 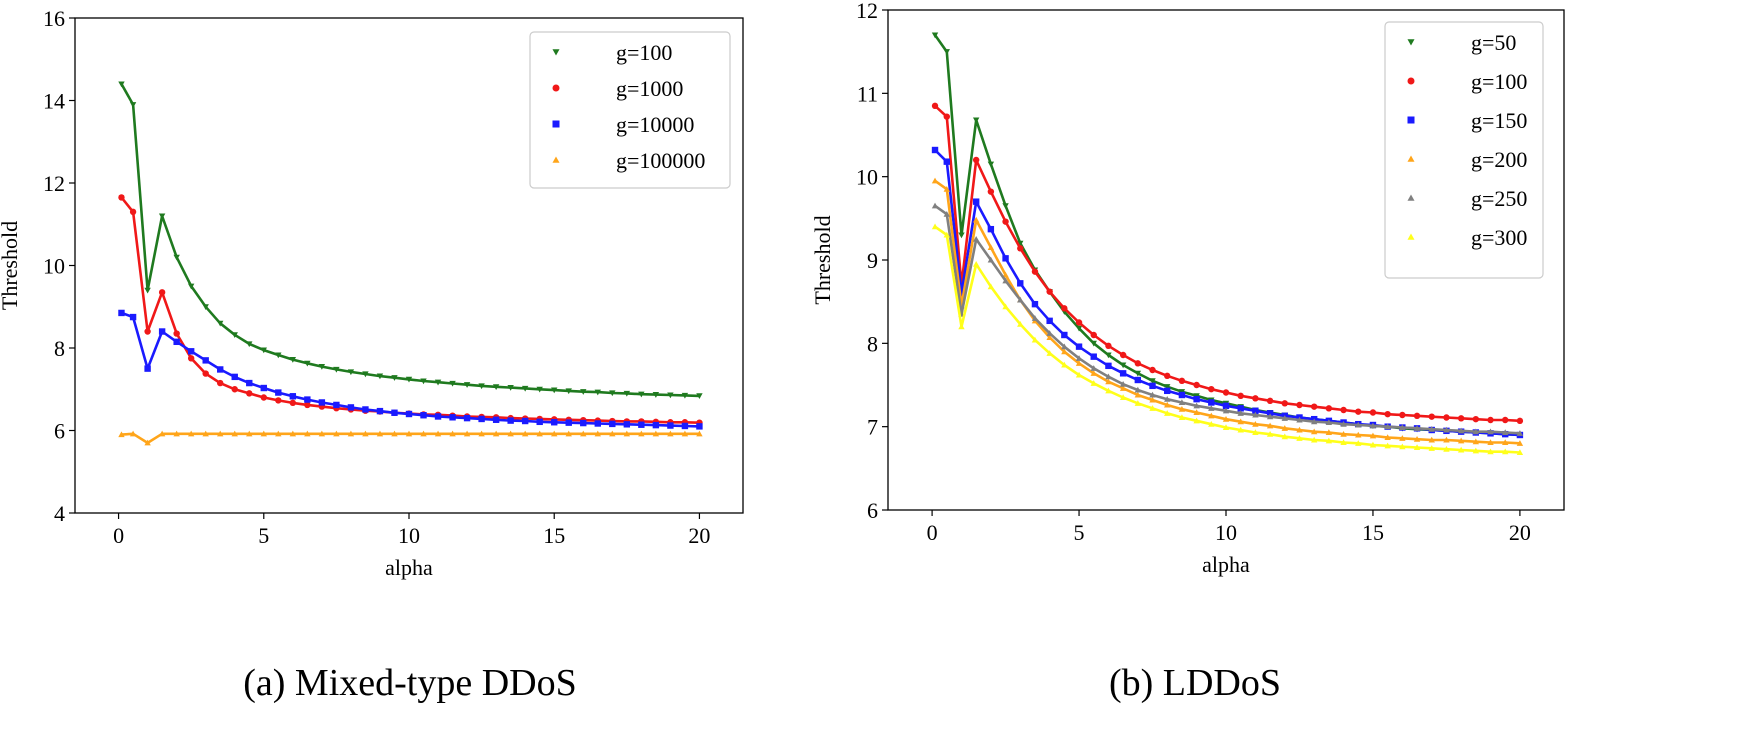 I want to click on x-tick-label: 5, so click(x=263, y=535).